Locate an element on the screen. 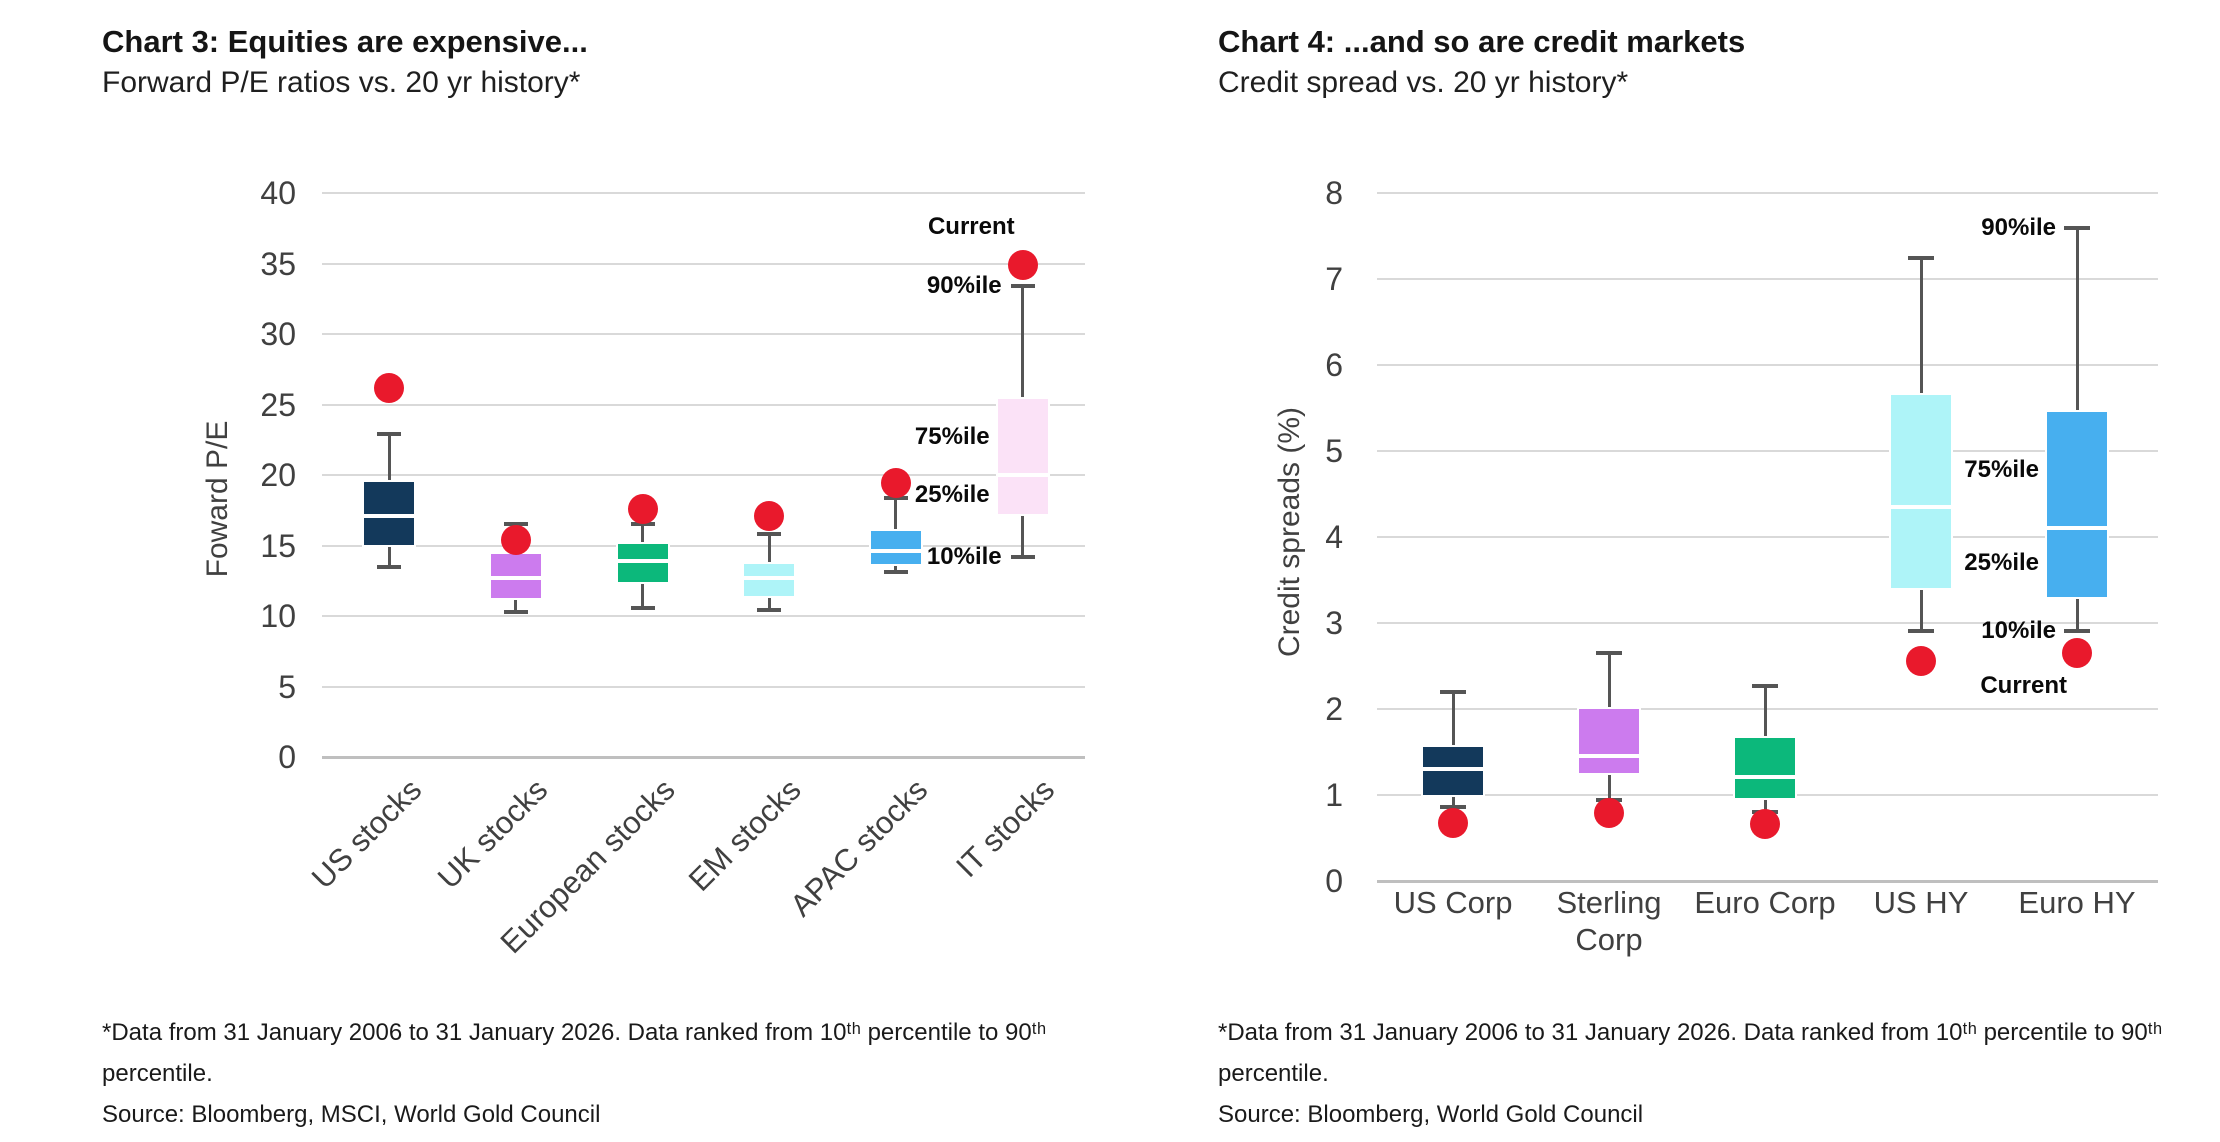  box-euro-hy is located at coordinates (2077, 505).